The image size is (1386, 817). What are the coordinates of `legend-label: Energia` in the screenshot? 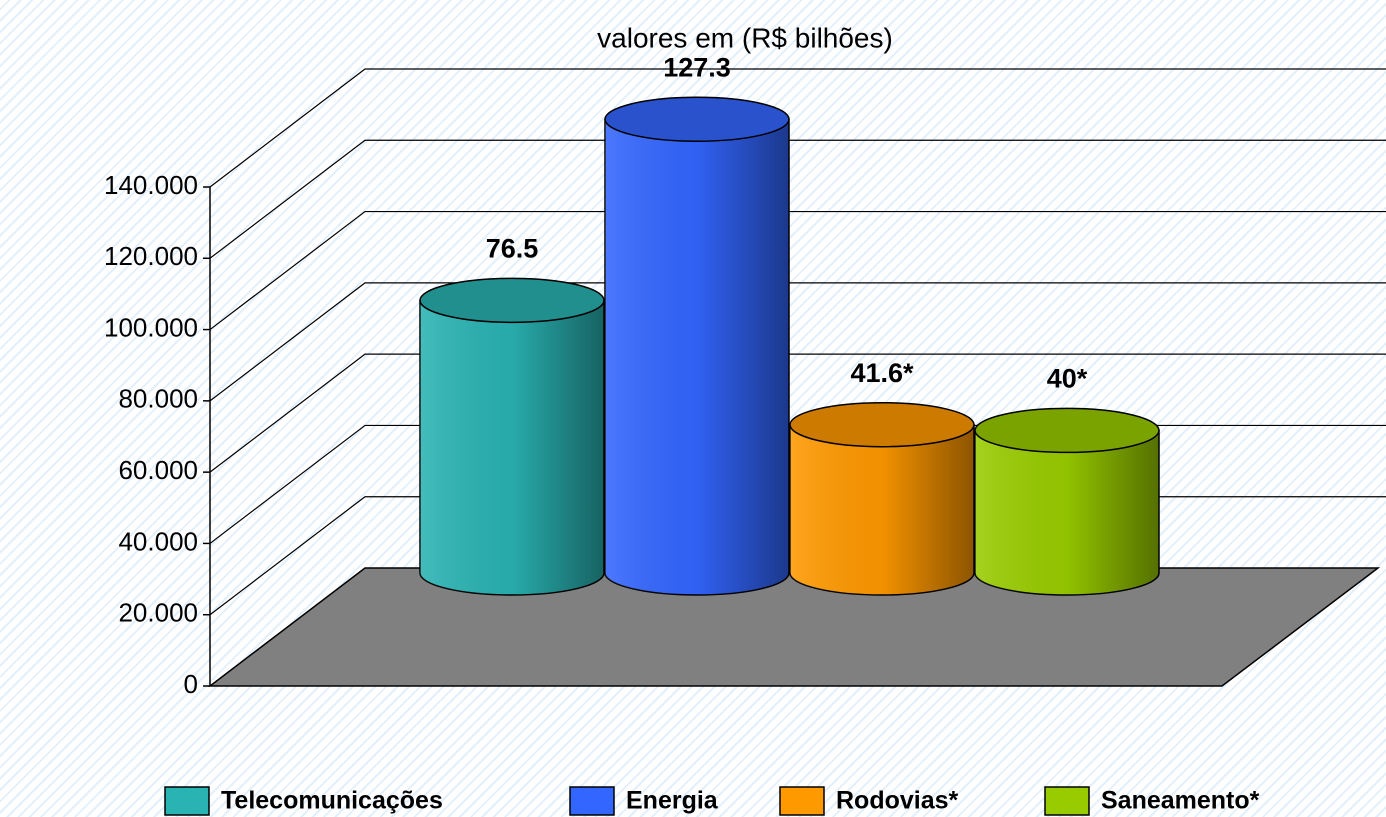 It's located at (672, 801).